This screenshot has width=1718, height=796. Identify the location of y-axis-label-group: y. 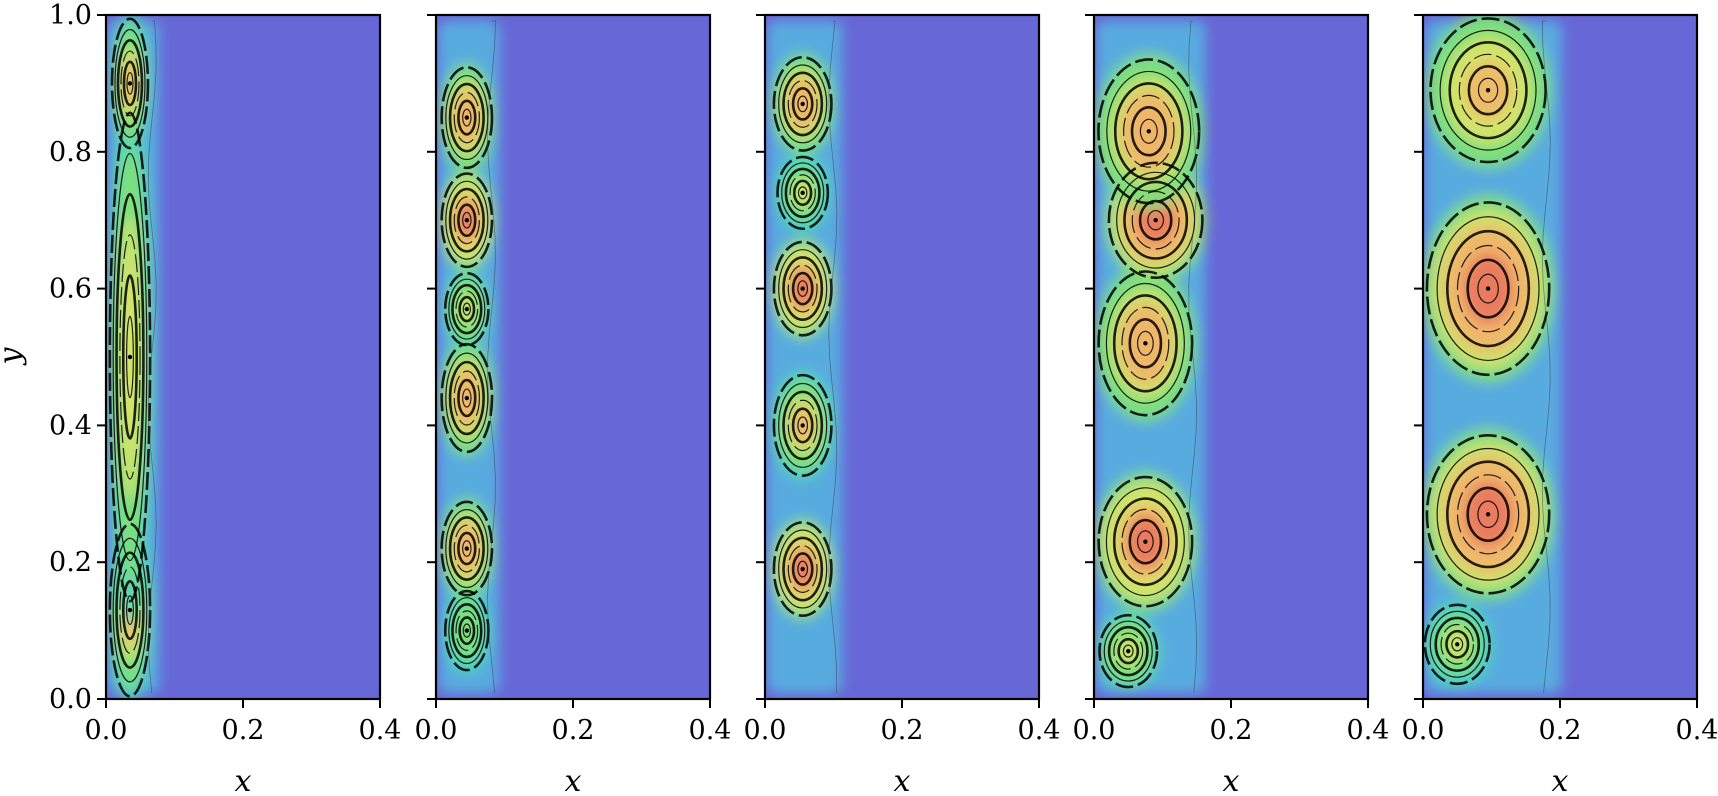
(14, 356).